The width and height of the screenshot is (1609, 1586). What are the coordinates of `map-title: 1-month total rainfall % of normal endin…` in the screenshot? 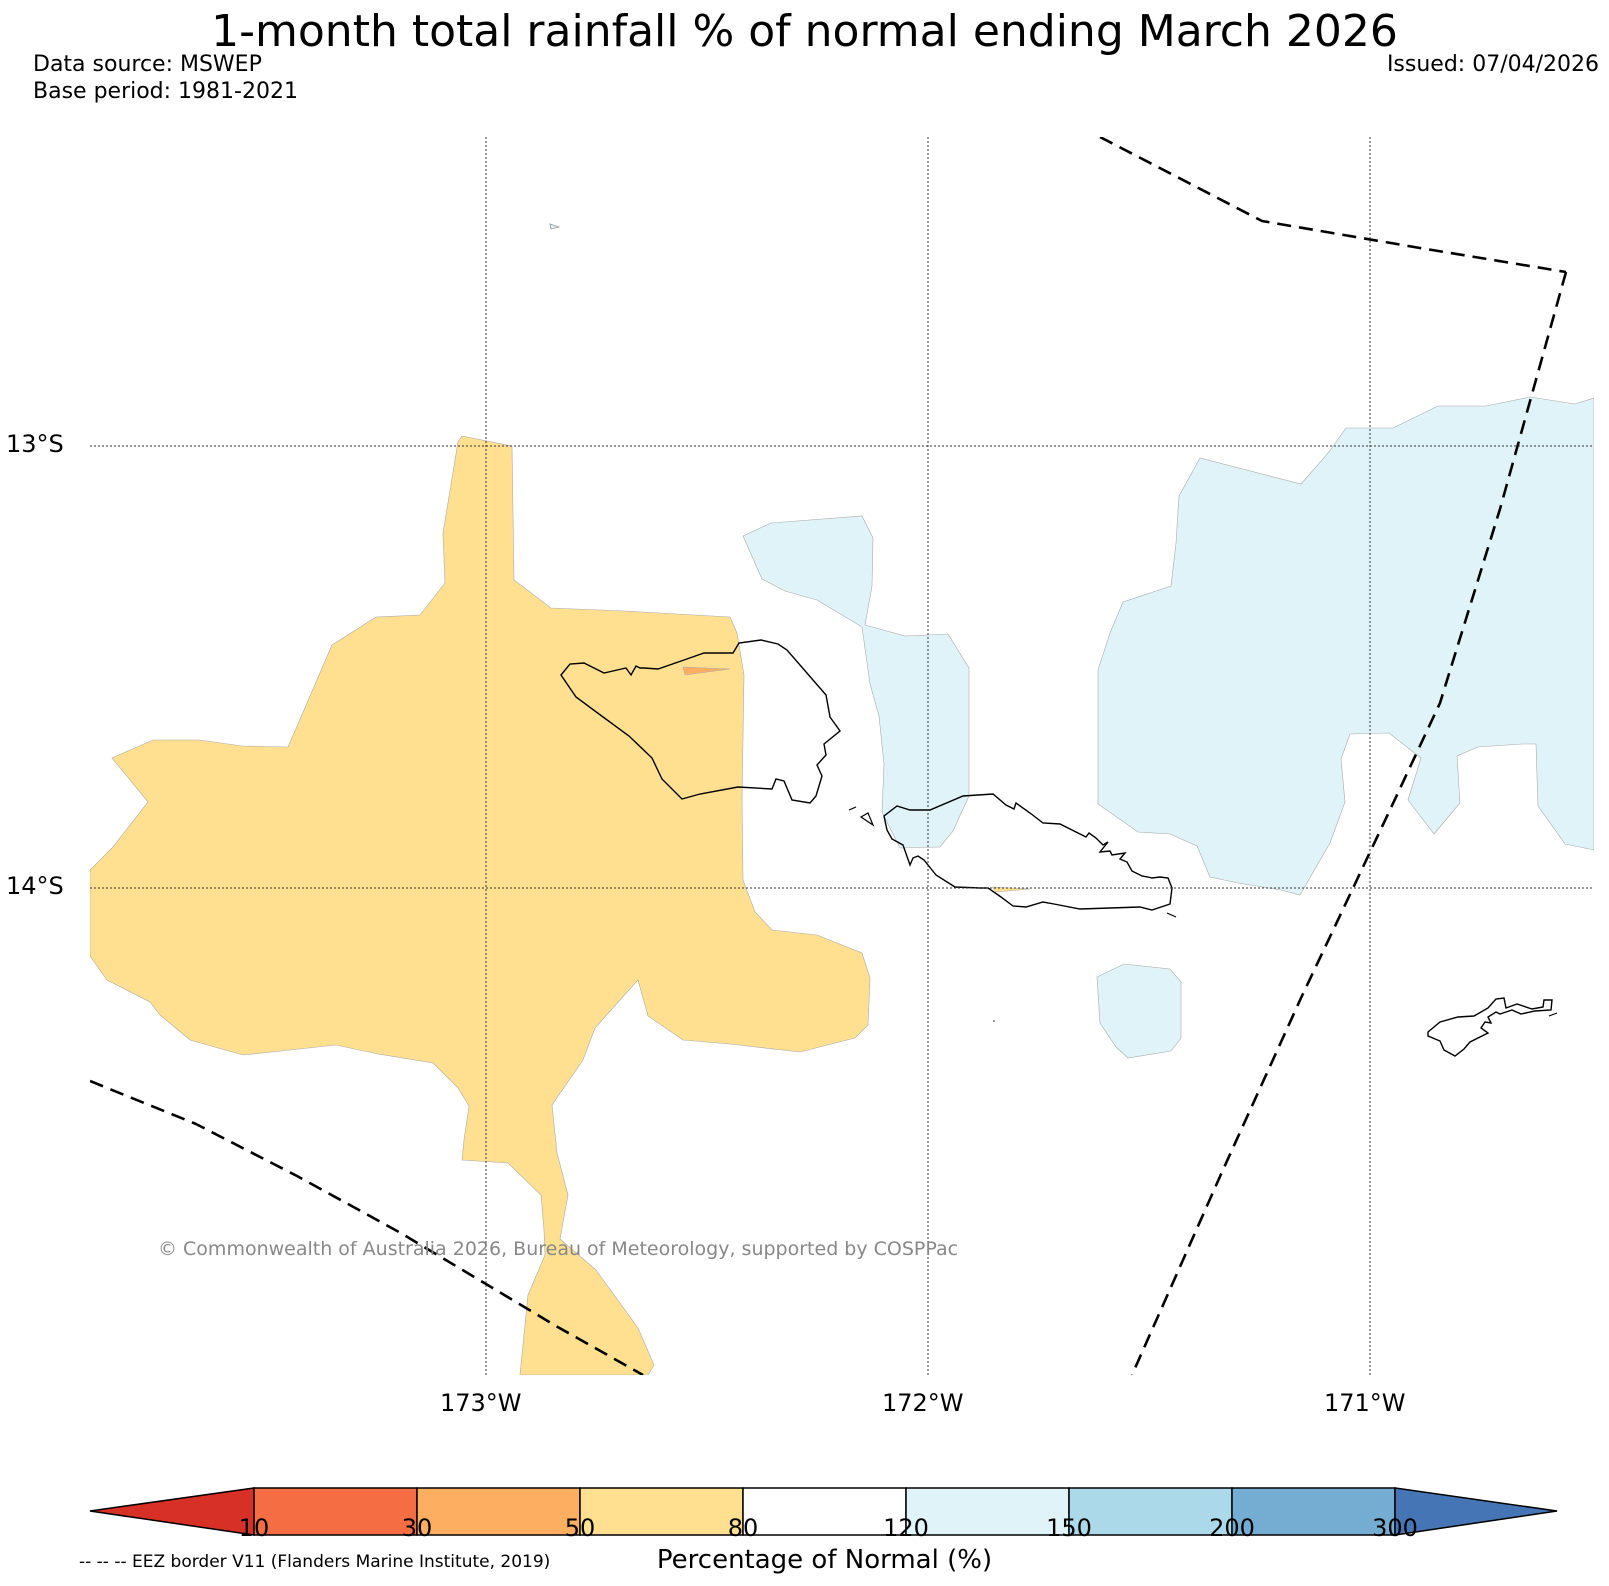 It's located at (804, 31).